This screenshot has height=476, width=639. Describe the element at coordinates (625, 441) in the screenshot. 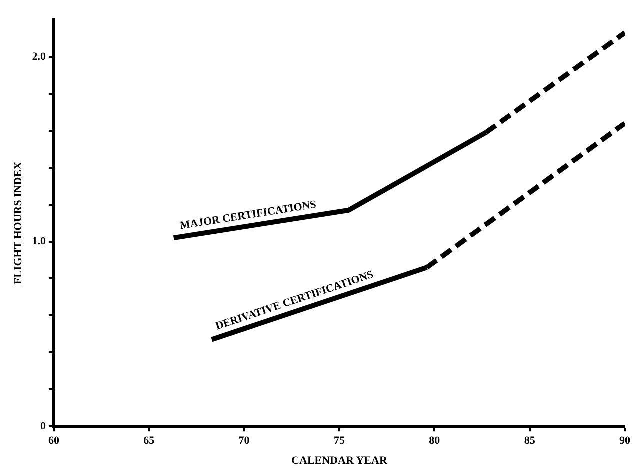

I see `x-tick-label: 90` at that location.